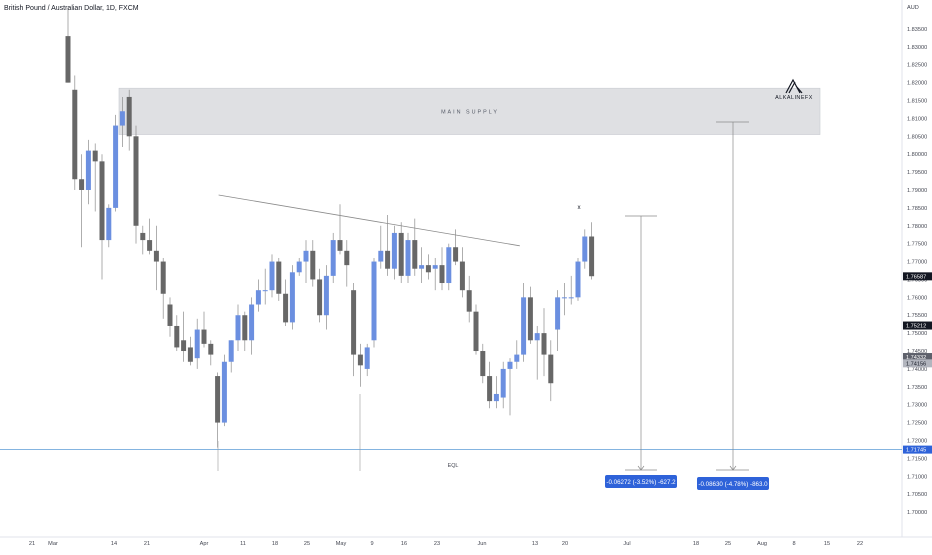  I want to click on time-axis-label: 25, so click(307, 544).